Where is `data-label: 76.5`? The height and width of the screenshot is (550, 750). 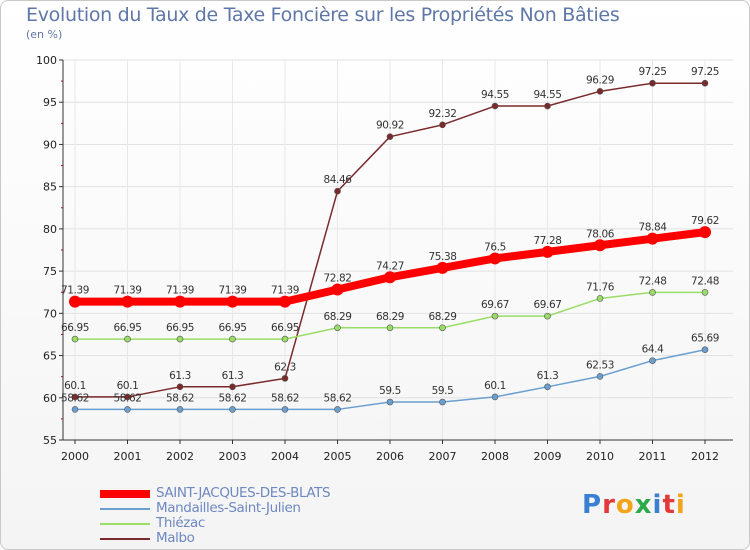
data-label: 76.5 is located at coordinates (495, 247).